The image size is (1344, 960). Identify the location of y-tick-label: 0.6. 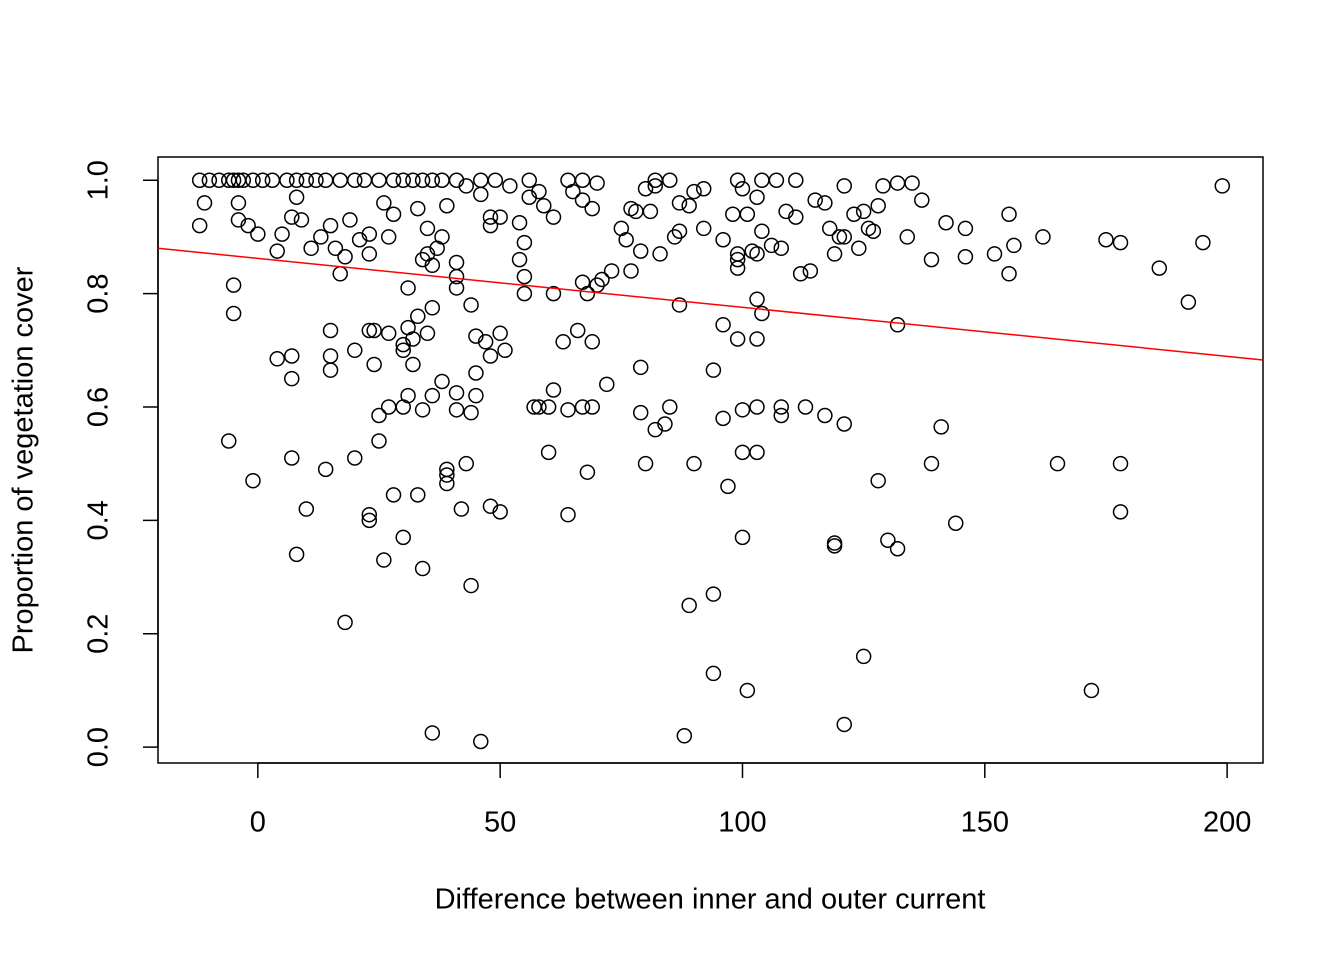
(99, 407).